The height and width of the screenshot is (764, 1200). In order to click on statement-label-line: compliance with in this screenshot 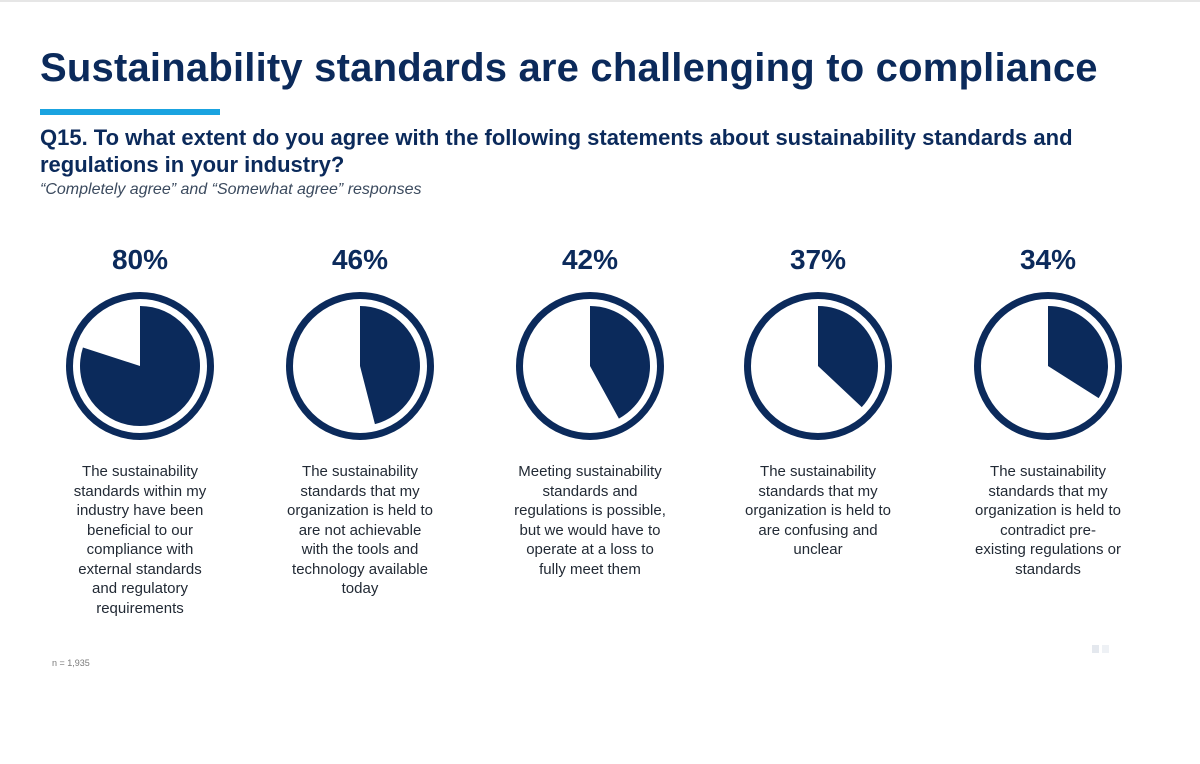, I will do `click(140, 549)`.